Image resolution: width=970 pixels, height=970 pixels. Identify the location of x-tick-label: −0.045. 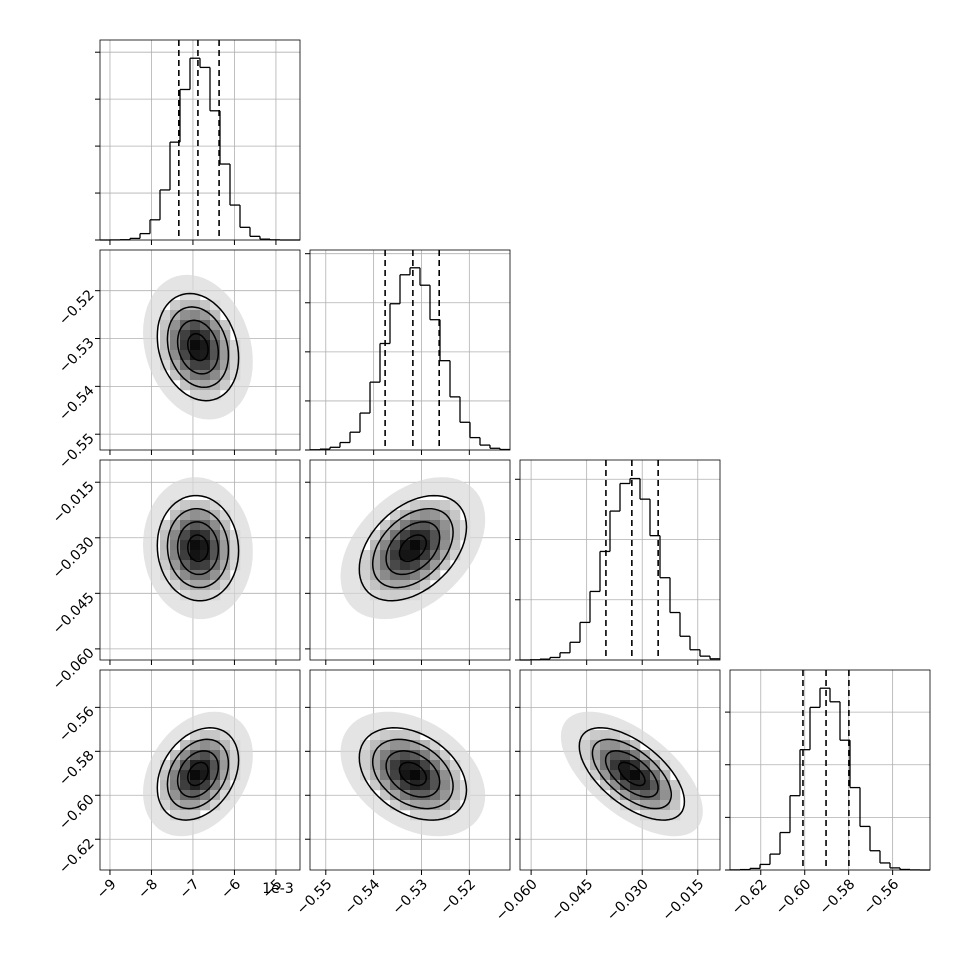
(572, 900).